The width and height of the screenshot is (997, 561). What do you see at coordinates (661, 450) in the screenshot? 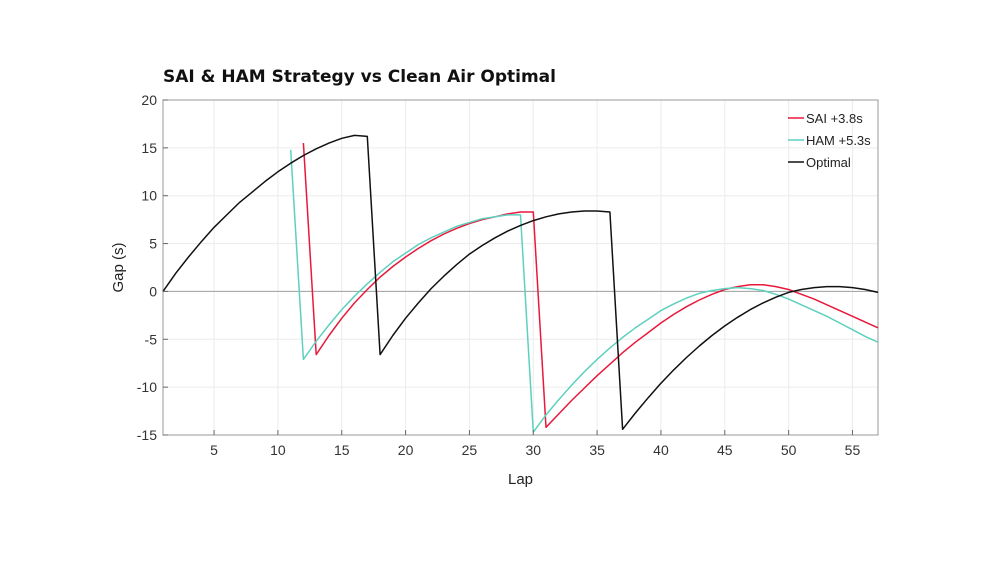
I see `x-tick-label: 40` at bounding box center [661, 450].